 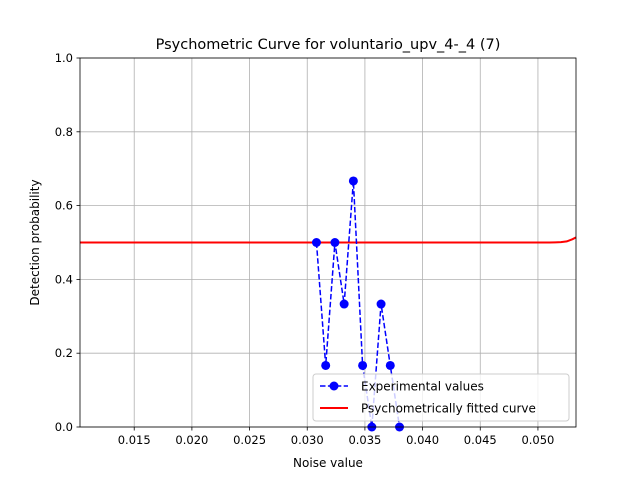 I want to click on legend-experimental-label: Experimental values, so click(x=422, y=387).